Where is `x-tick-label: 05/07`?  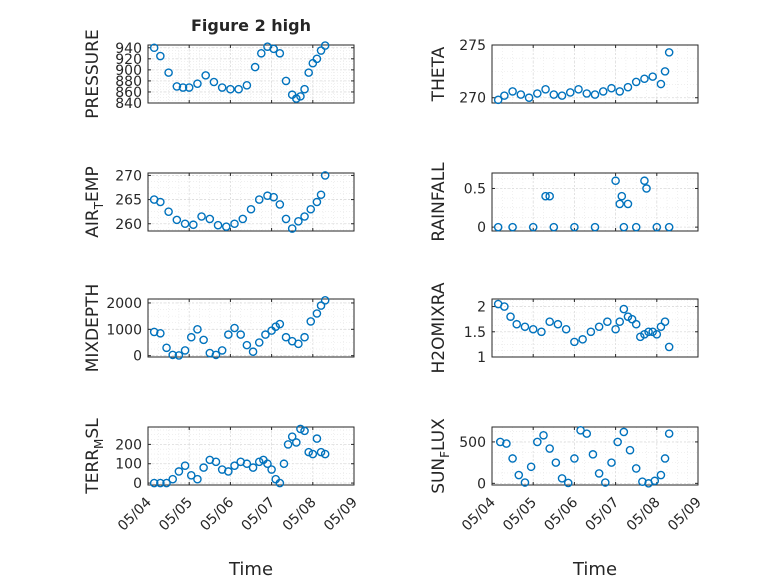 x-tick-label: 05/07 is located at coordinates (259, 515).